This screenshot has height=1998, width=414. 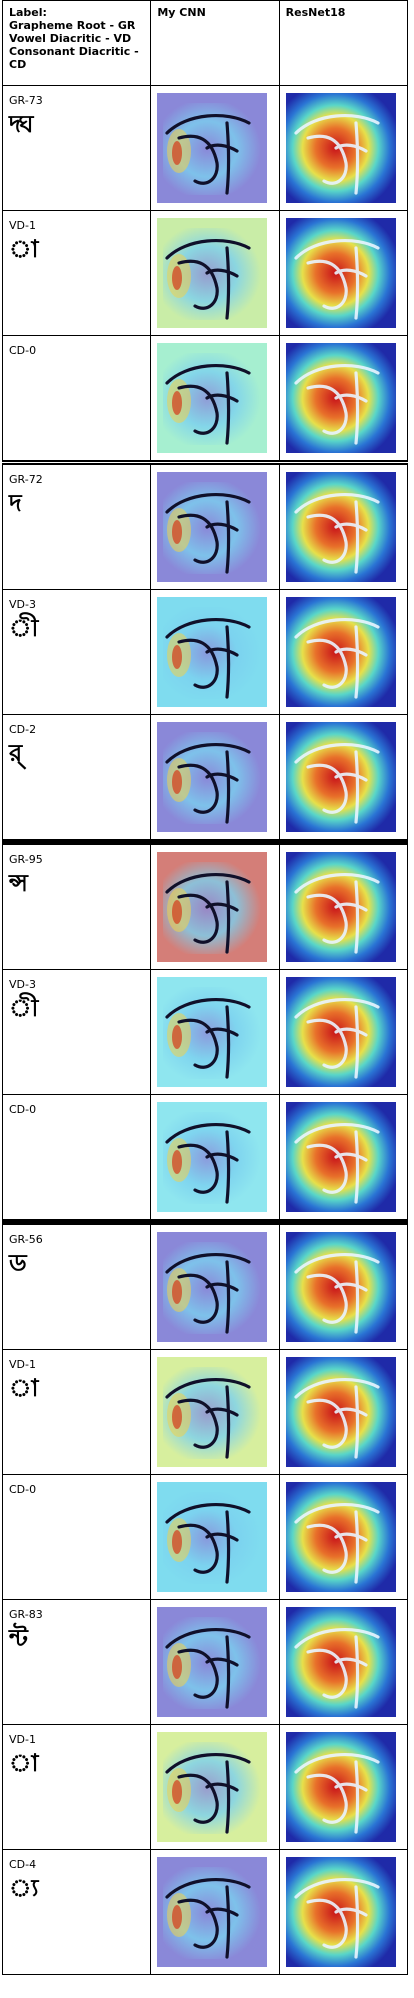 What do you see at coordinates (23, 1864) in the screenshot?
I see `class-code: CD-4` at bounding box center [23, 1864].